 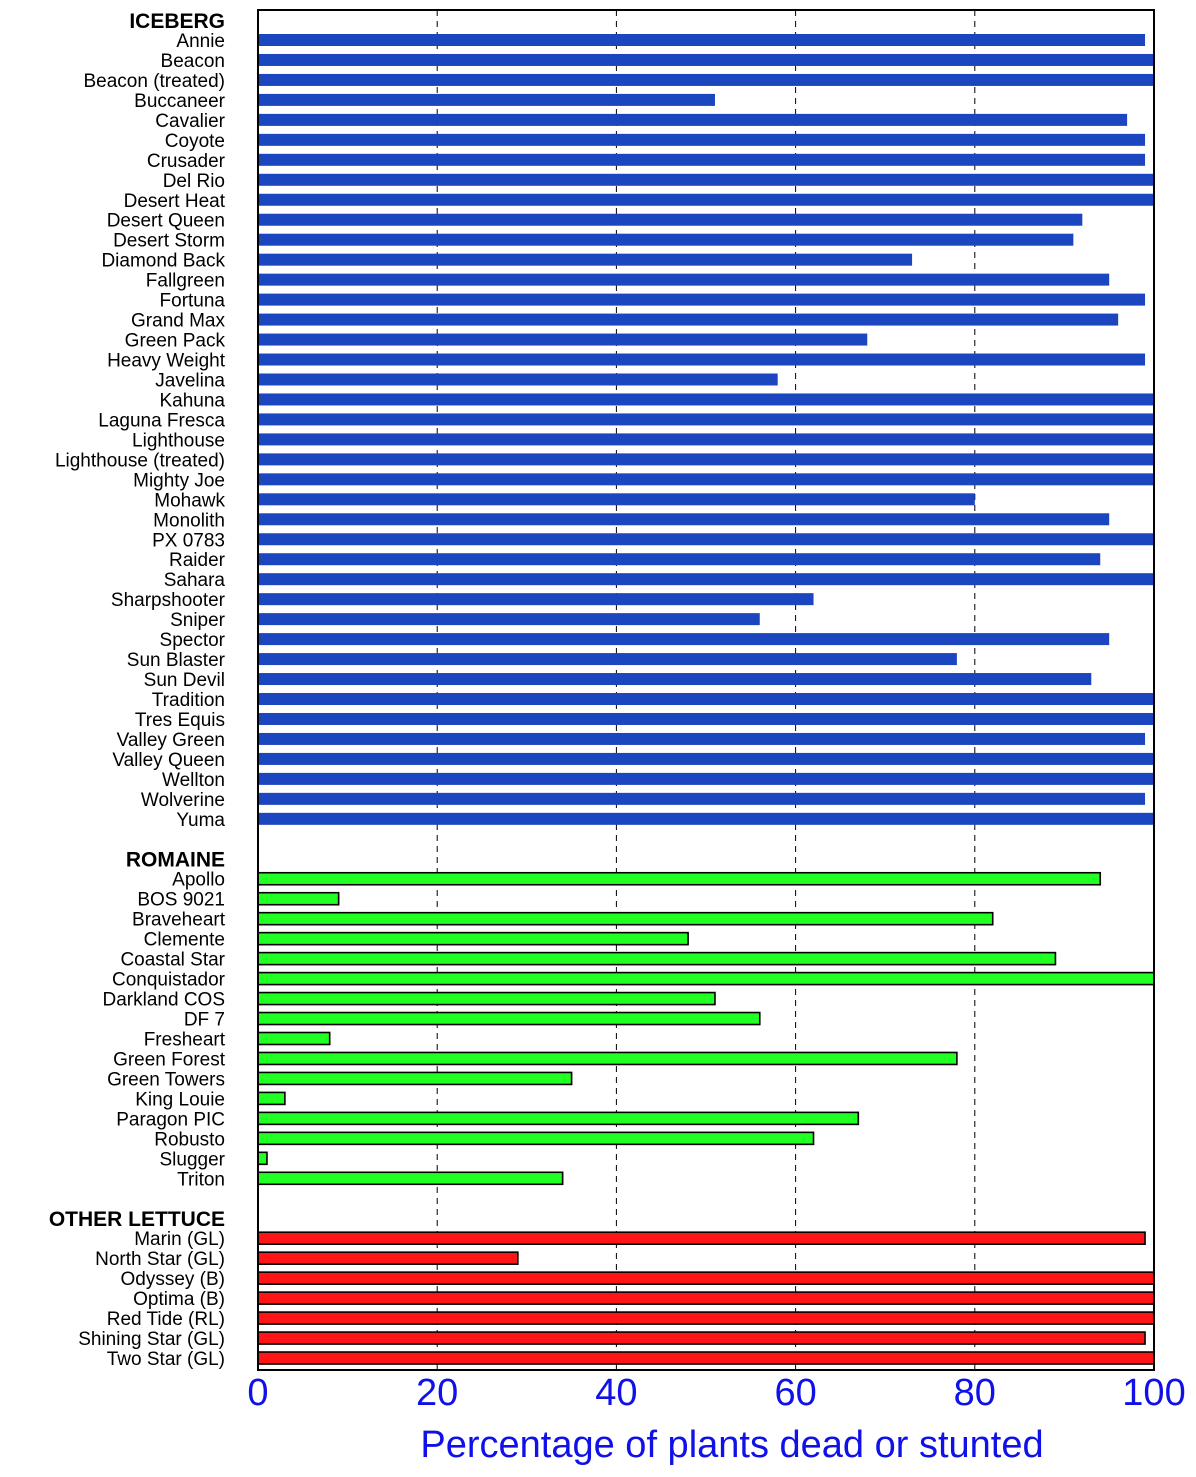 What do you see at coordinates (169, 241) in the screenshot?
I see `category-label: Desert Storm` at bounding box center [169, 241].